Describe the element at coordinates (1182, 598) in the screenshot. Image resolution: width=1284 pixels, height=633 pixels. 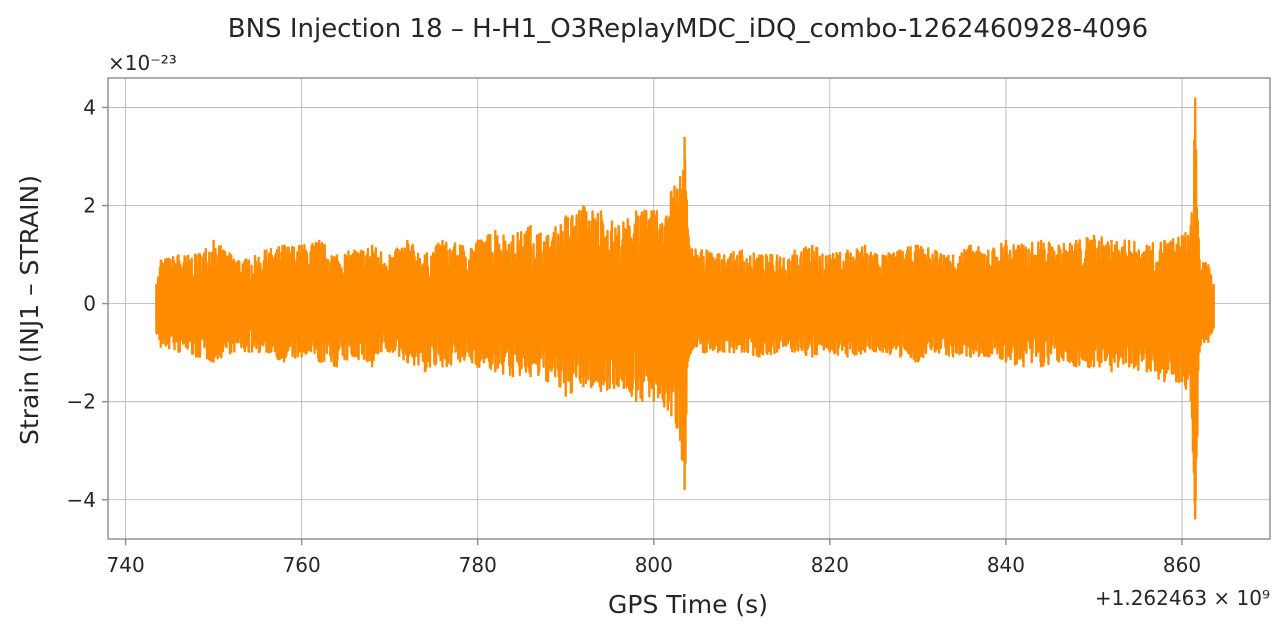
I see `x-offset-label: +1.262463 × 10⁹` at that location.